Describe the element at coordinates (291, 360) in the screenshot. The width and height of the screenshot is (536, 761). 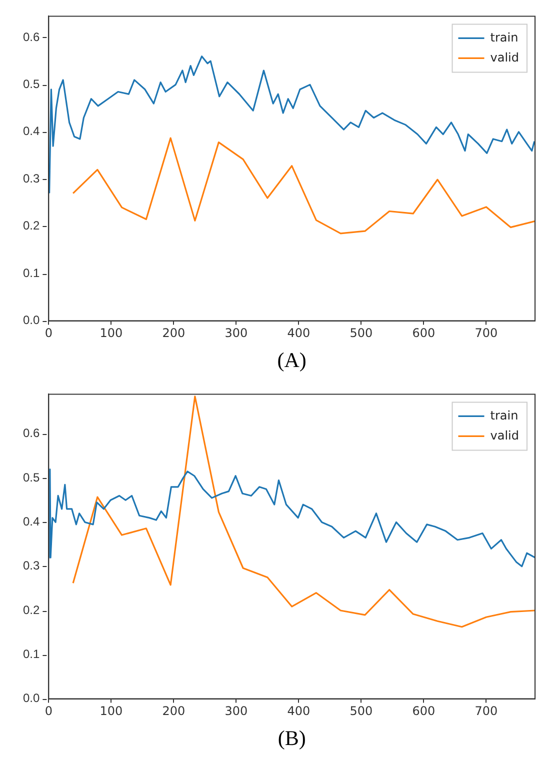
I see `x-axis-title: (A)` at that location.